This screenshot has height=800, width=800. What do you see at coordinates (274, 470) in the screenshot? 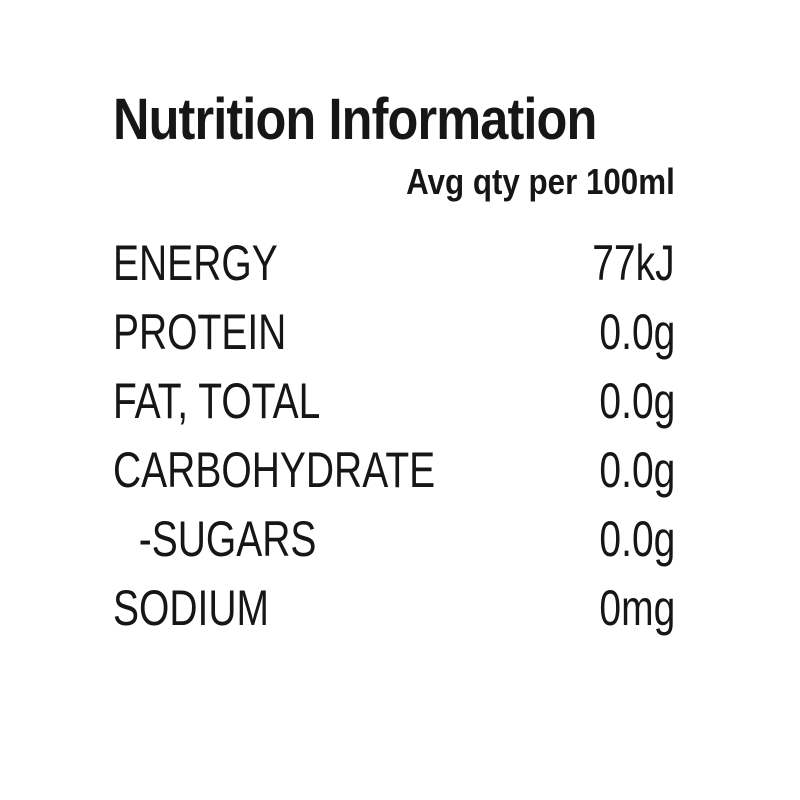
I see `nutrient-name: CARBOHYDRATE` at bounding box center [274, 470].